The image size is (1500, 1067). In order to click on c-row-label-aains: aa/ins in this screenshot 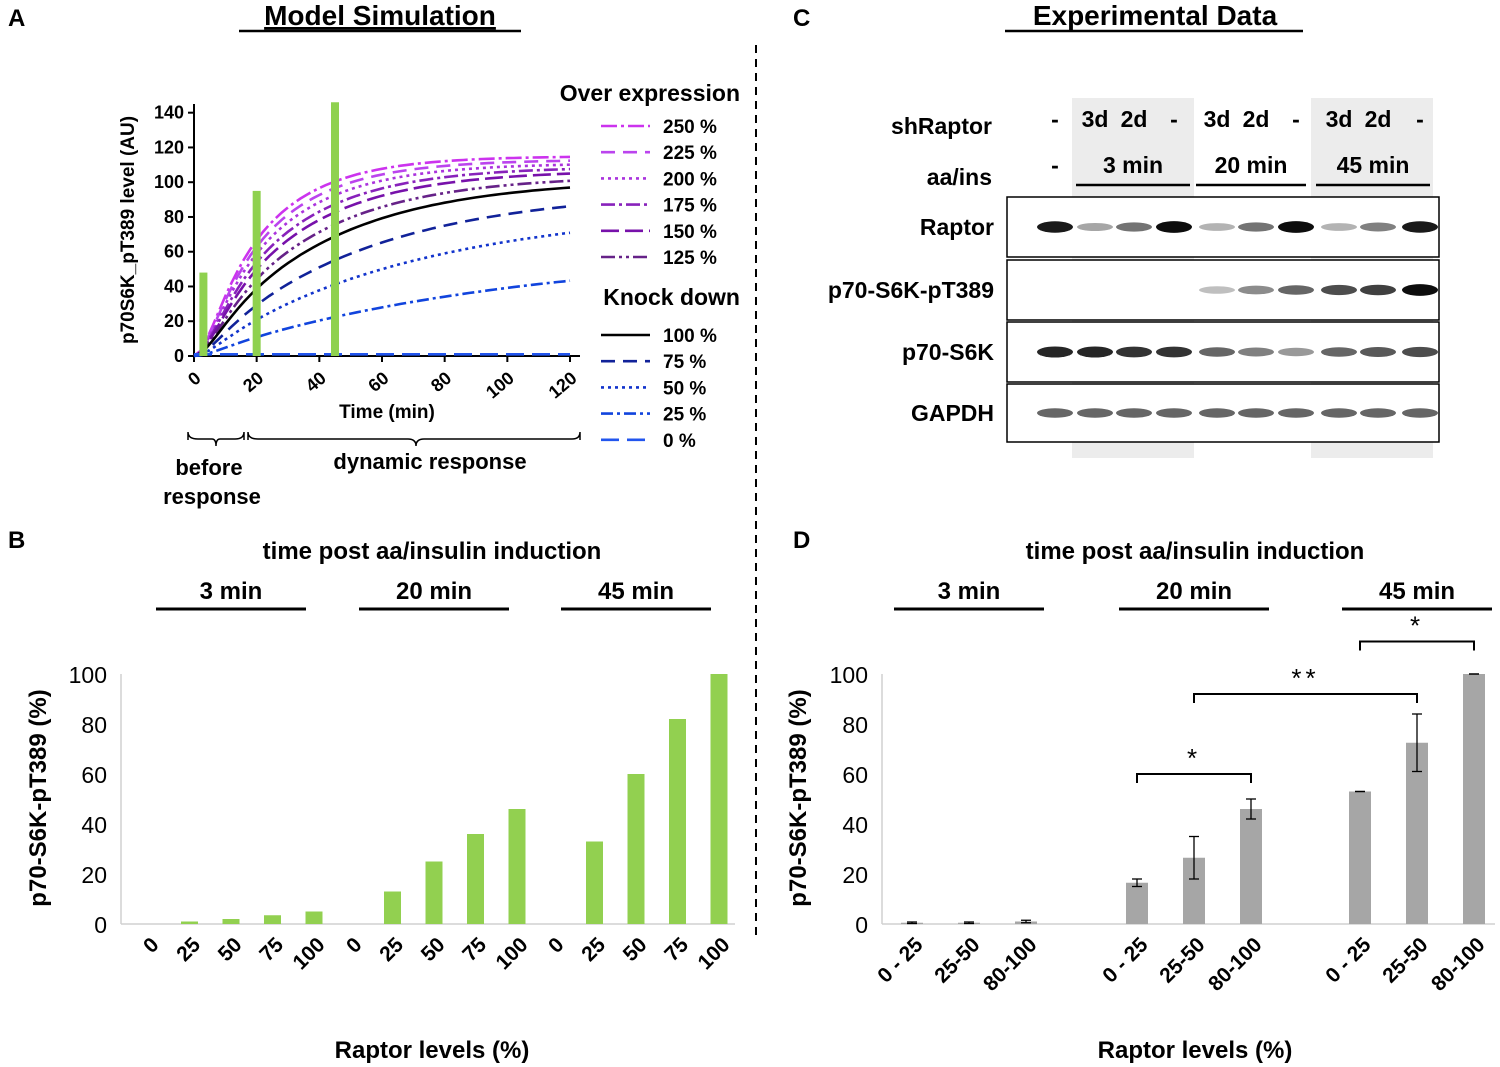, I will do `click(959, 177)`.